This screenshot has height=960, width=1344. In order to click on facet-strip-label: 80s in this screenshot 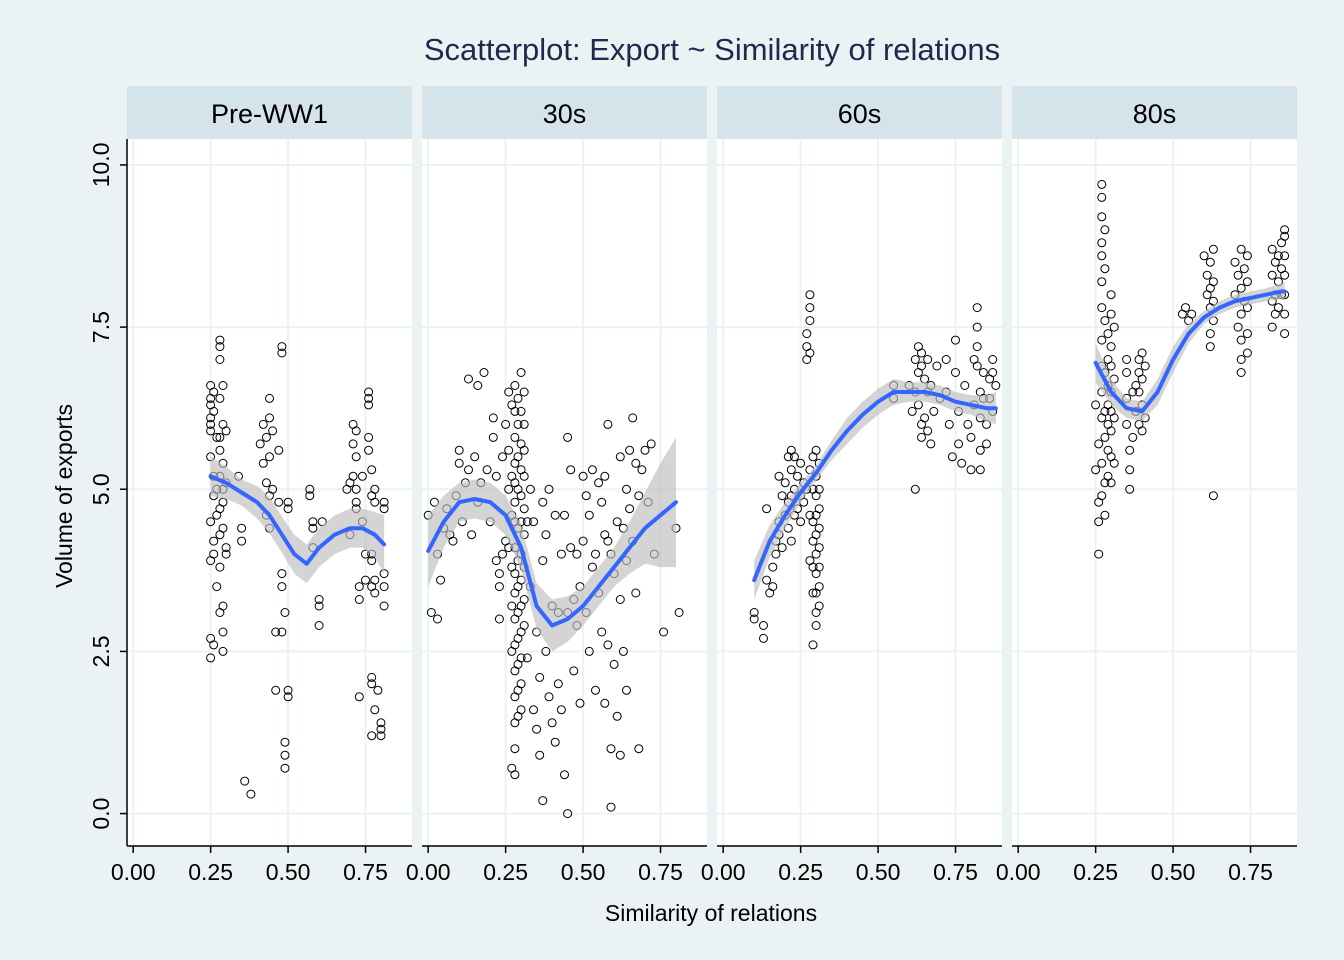, I will do `click(1155, 114)`.